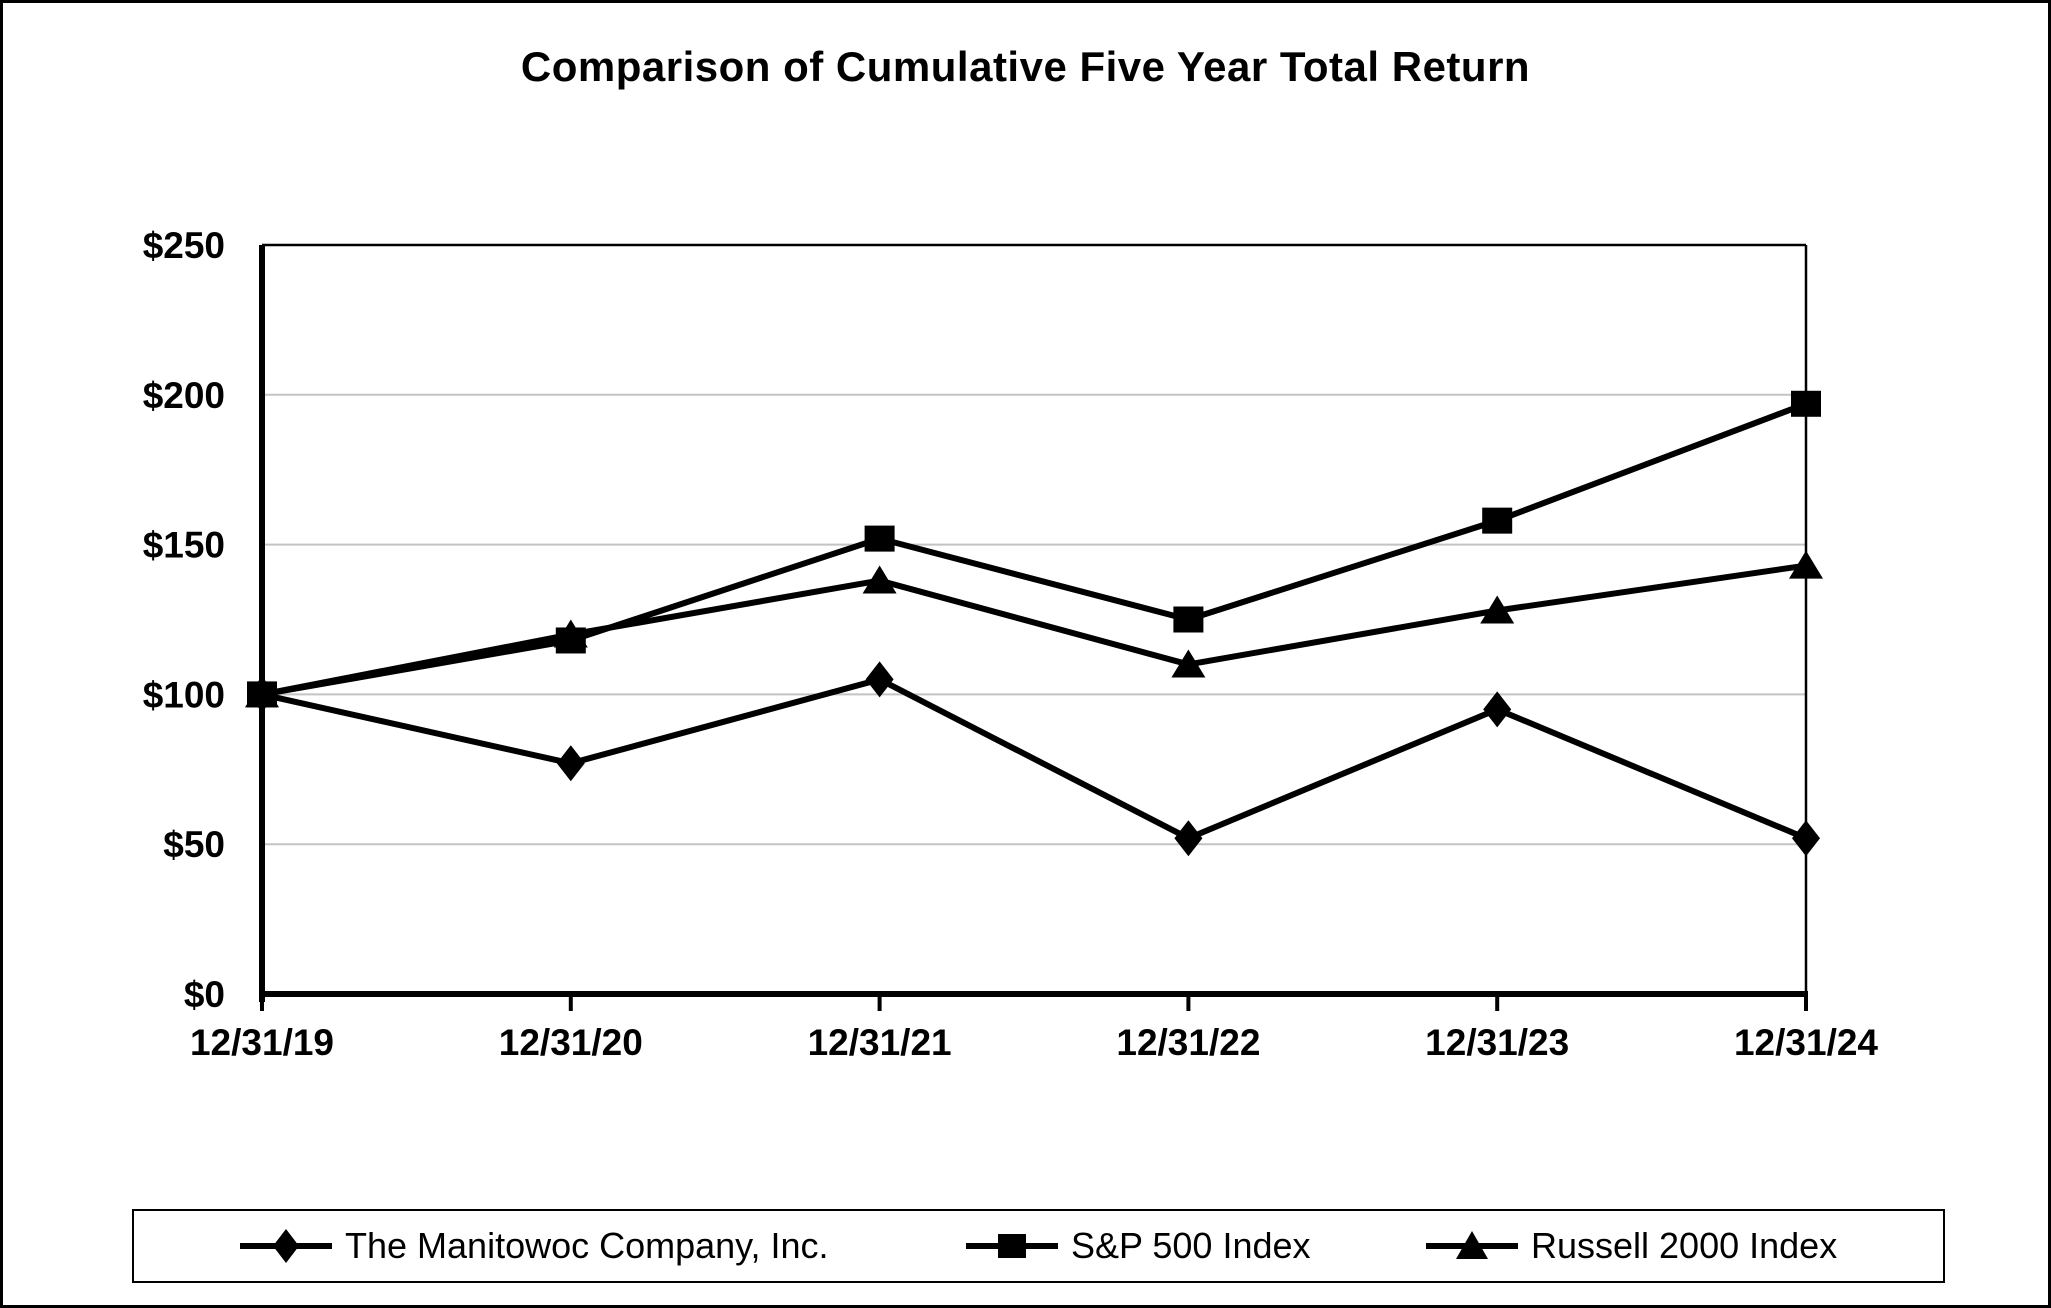  What do you see at coordinates (1188, 1042) in the screenshot?
I see `svg-text: 12/31/22` at bounding box center [1188, 1042].